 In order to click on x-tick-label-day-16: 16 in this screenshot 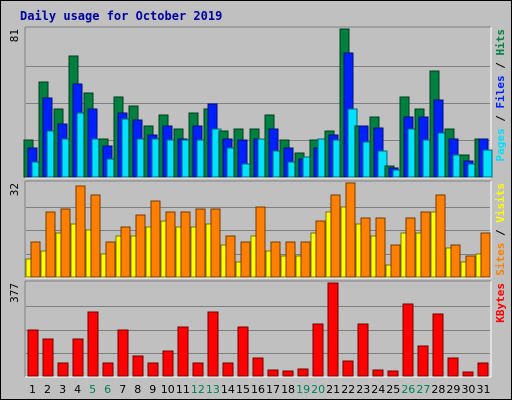, I will do `click(258, 389)`.